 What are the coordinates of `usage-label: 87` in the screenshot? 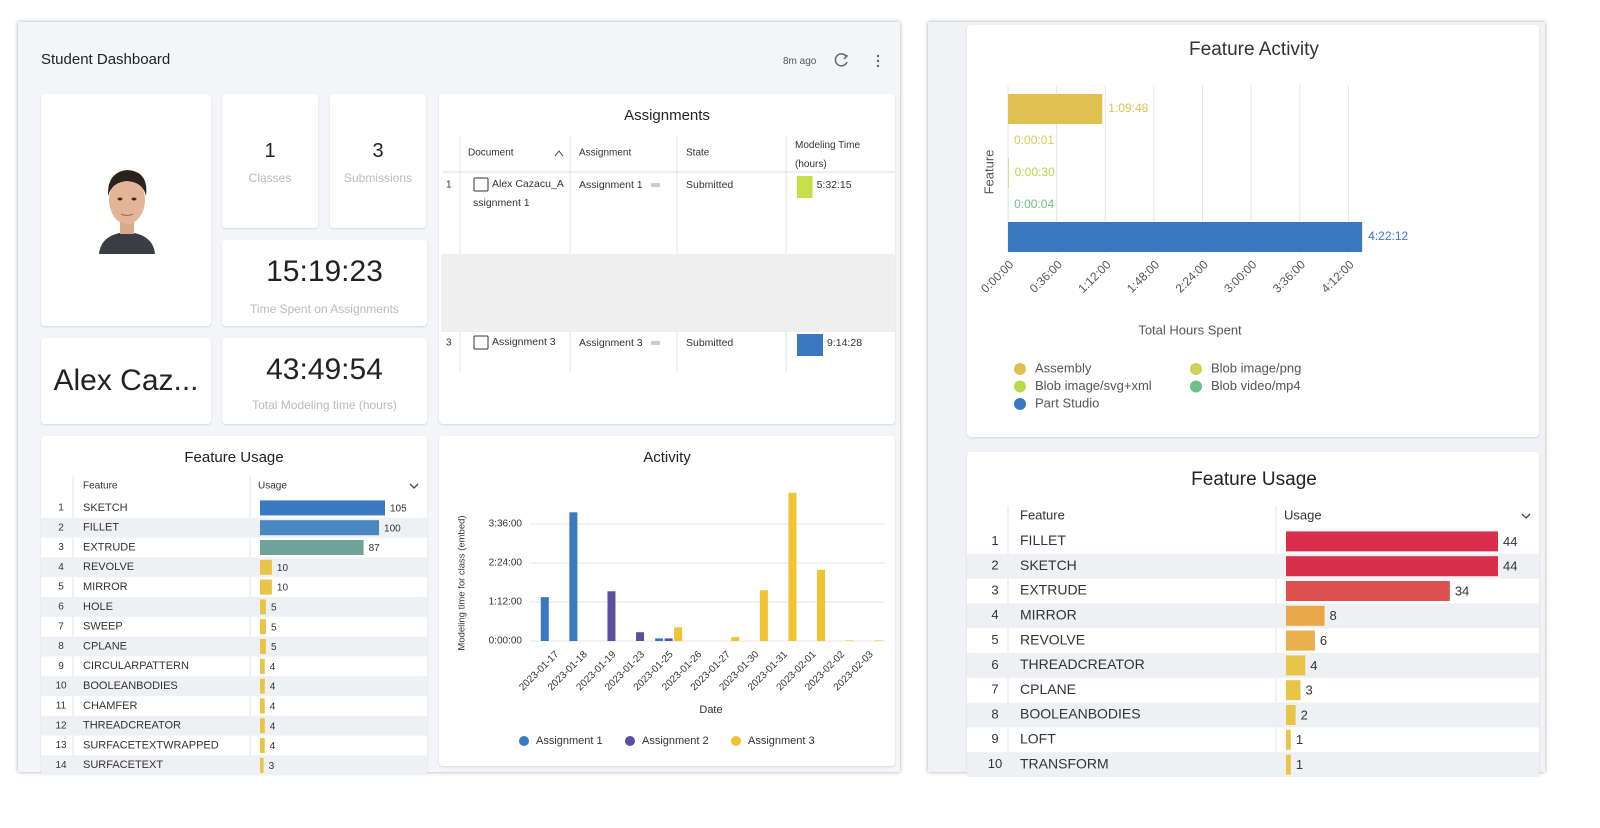 It's located at (375, 548).